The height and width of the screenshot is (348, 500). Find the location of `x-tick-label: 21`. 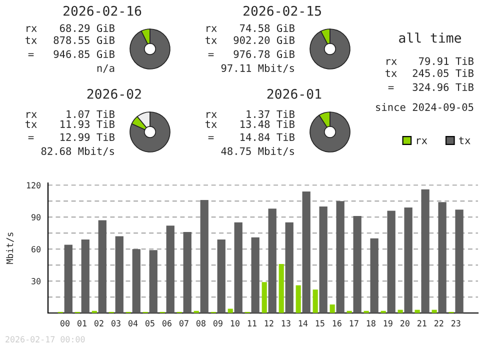

x-tick-label: 21 is located at coordinates (422, 323).